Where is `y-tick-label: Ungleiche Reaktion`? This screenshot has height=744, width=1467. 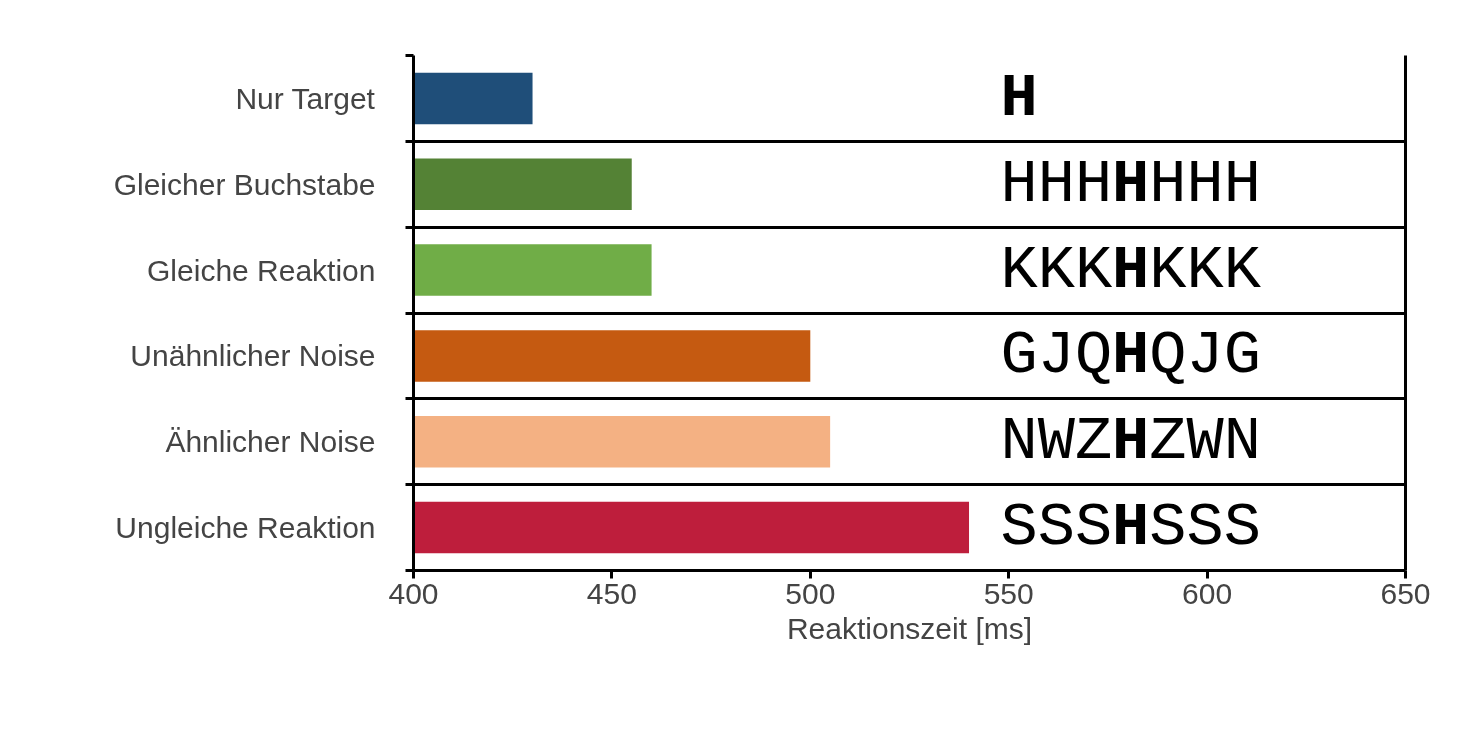 y-tick-label: Ungleiche Reaktion is located at coordinates (245, 528).